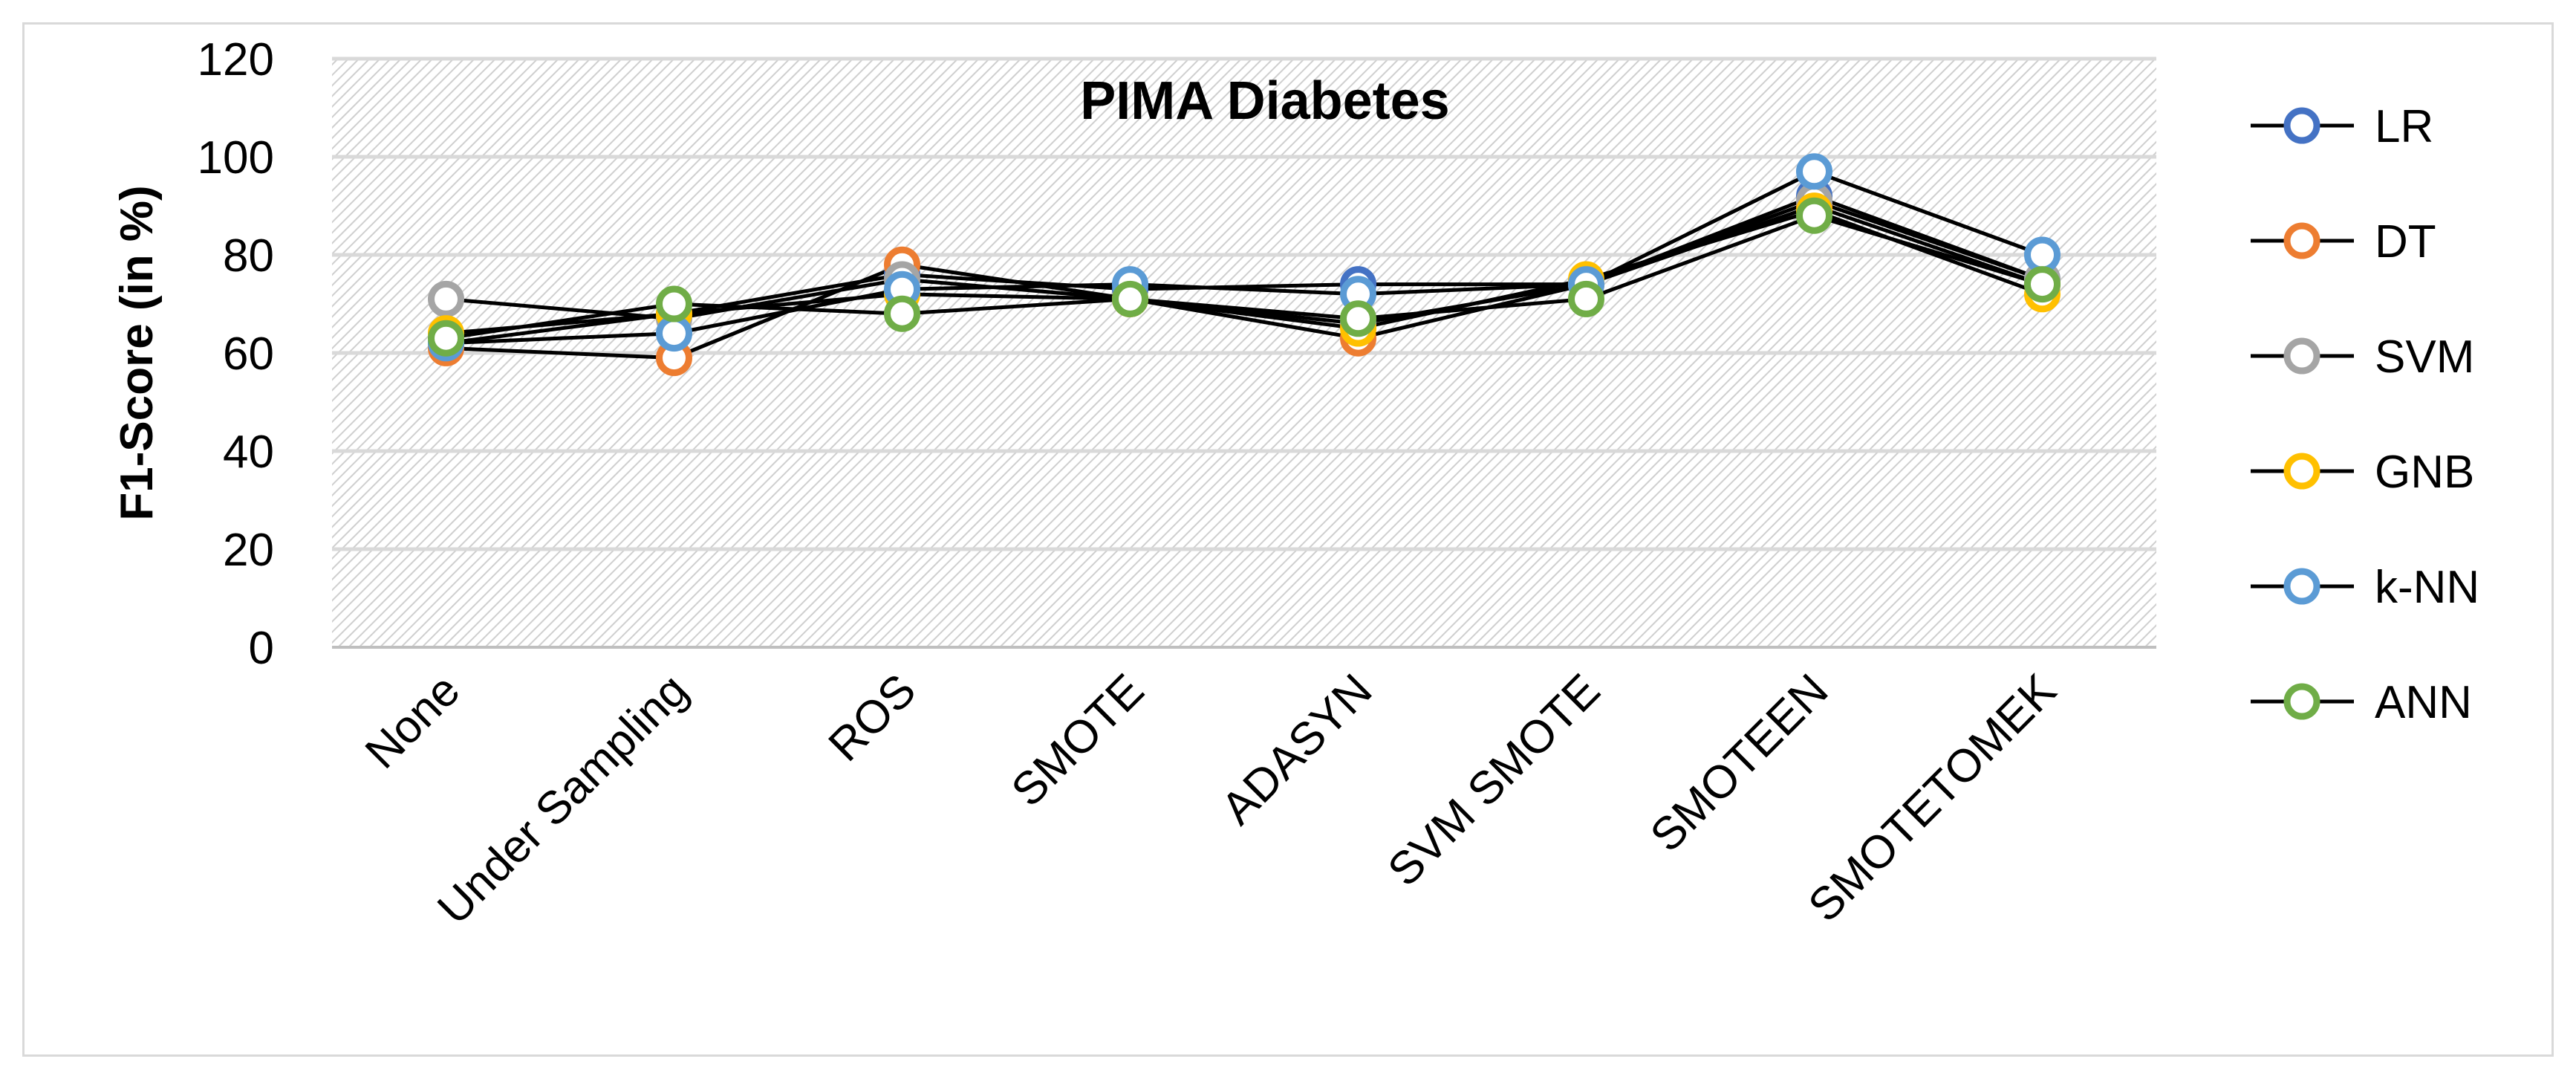 The height and width of the screenshot is (1079, 2576). I want to click on y-axis-title: F1-Score (in %), so click(137, 352).